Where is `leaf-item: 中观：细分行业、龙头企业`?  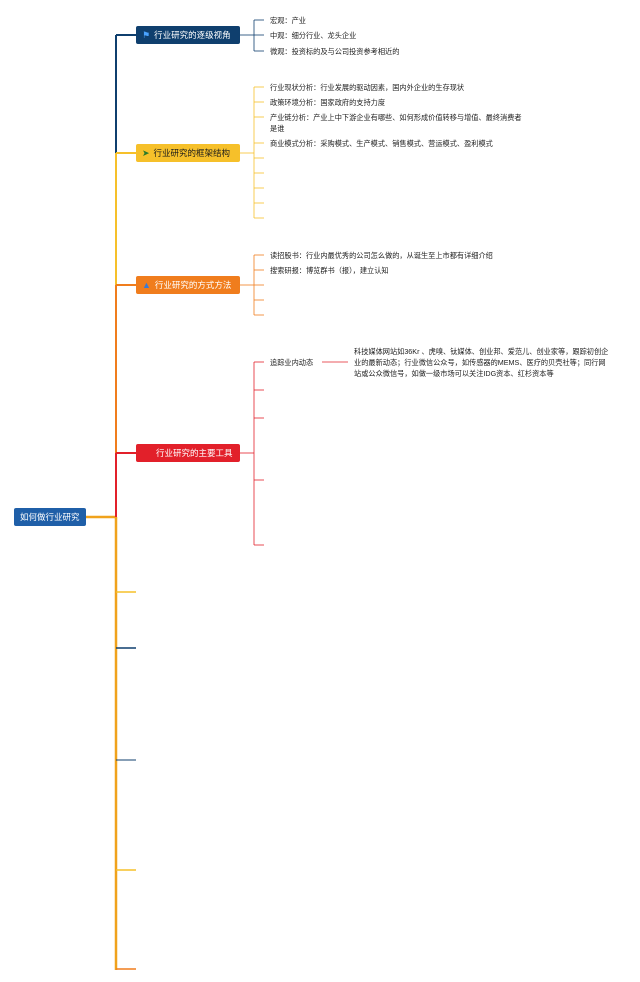 leaf-item: 中观：细分行业、龙头企业 is located at coordinates (313, 35).